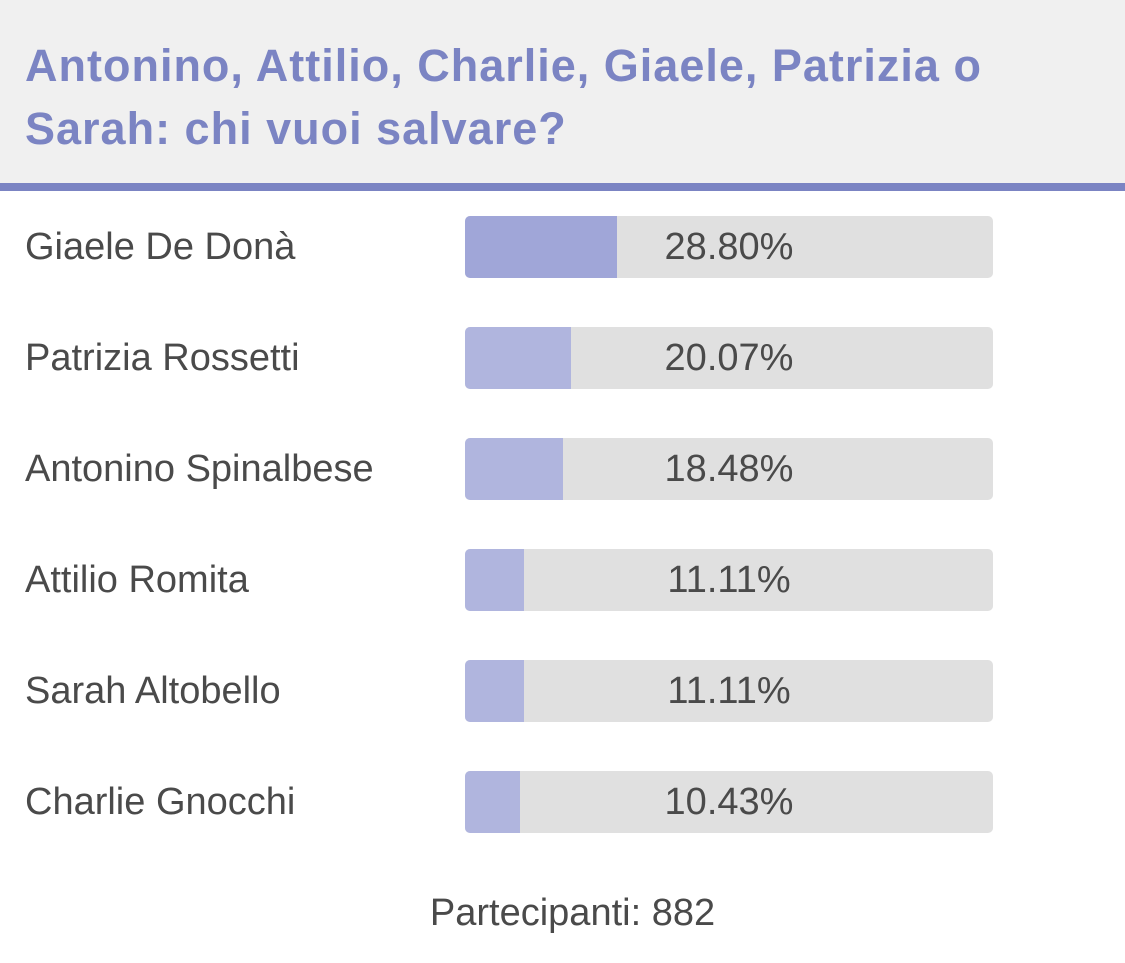 The width and height of the screenshot is (1125, 963). I want to click on poll-option: Antonino Spinalbese 18.48%, so click(562, 469).